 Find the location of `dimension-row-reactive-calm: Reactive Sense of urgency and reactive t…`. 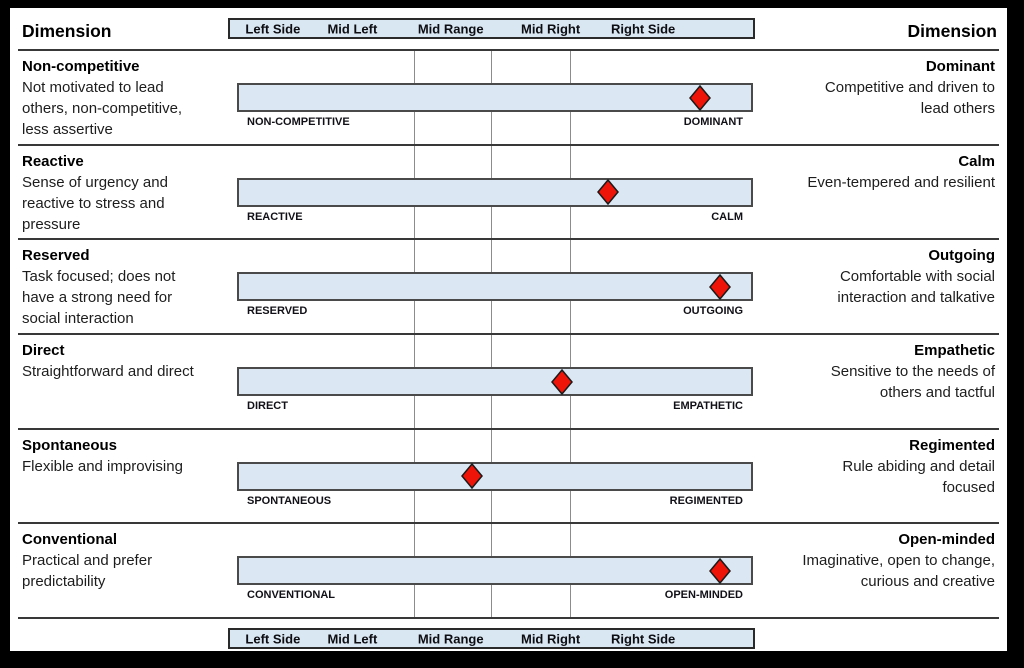

dimension-row-reactive-calm: Reactive Sense of urgency and reactive t… is located at coordinates (508, 193).